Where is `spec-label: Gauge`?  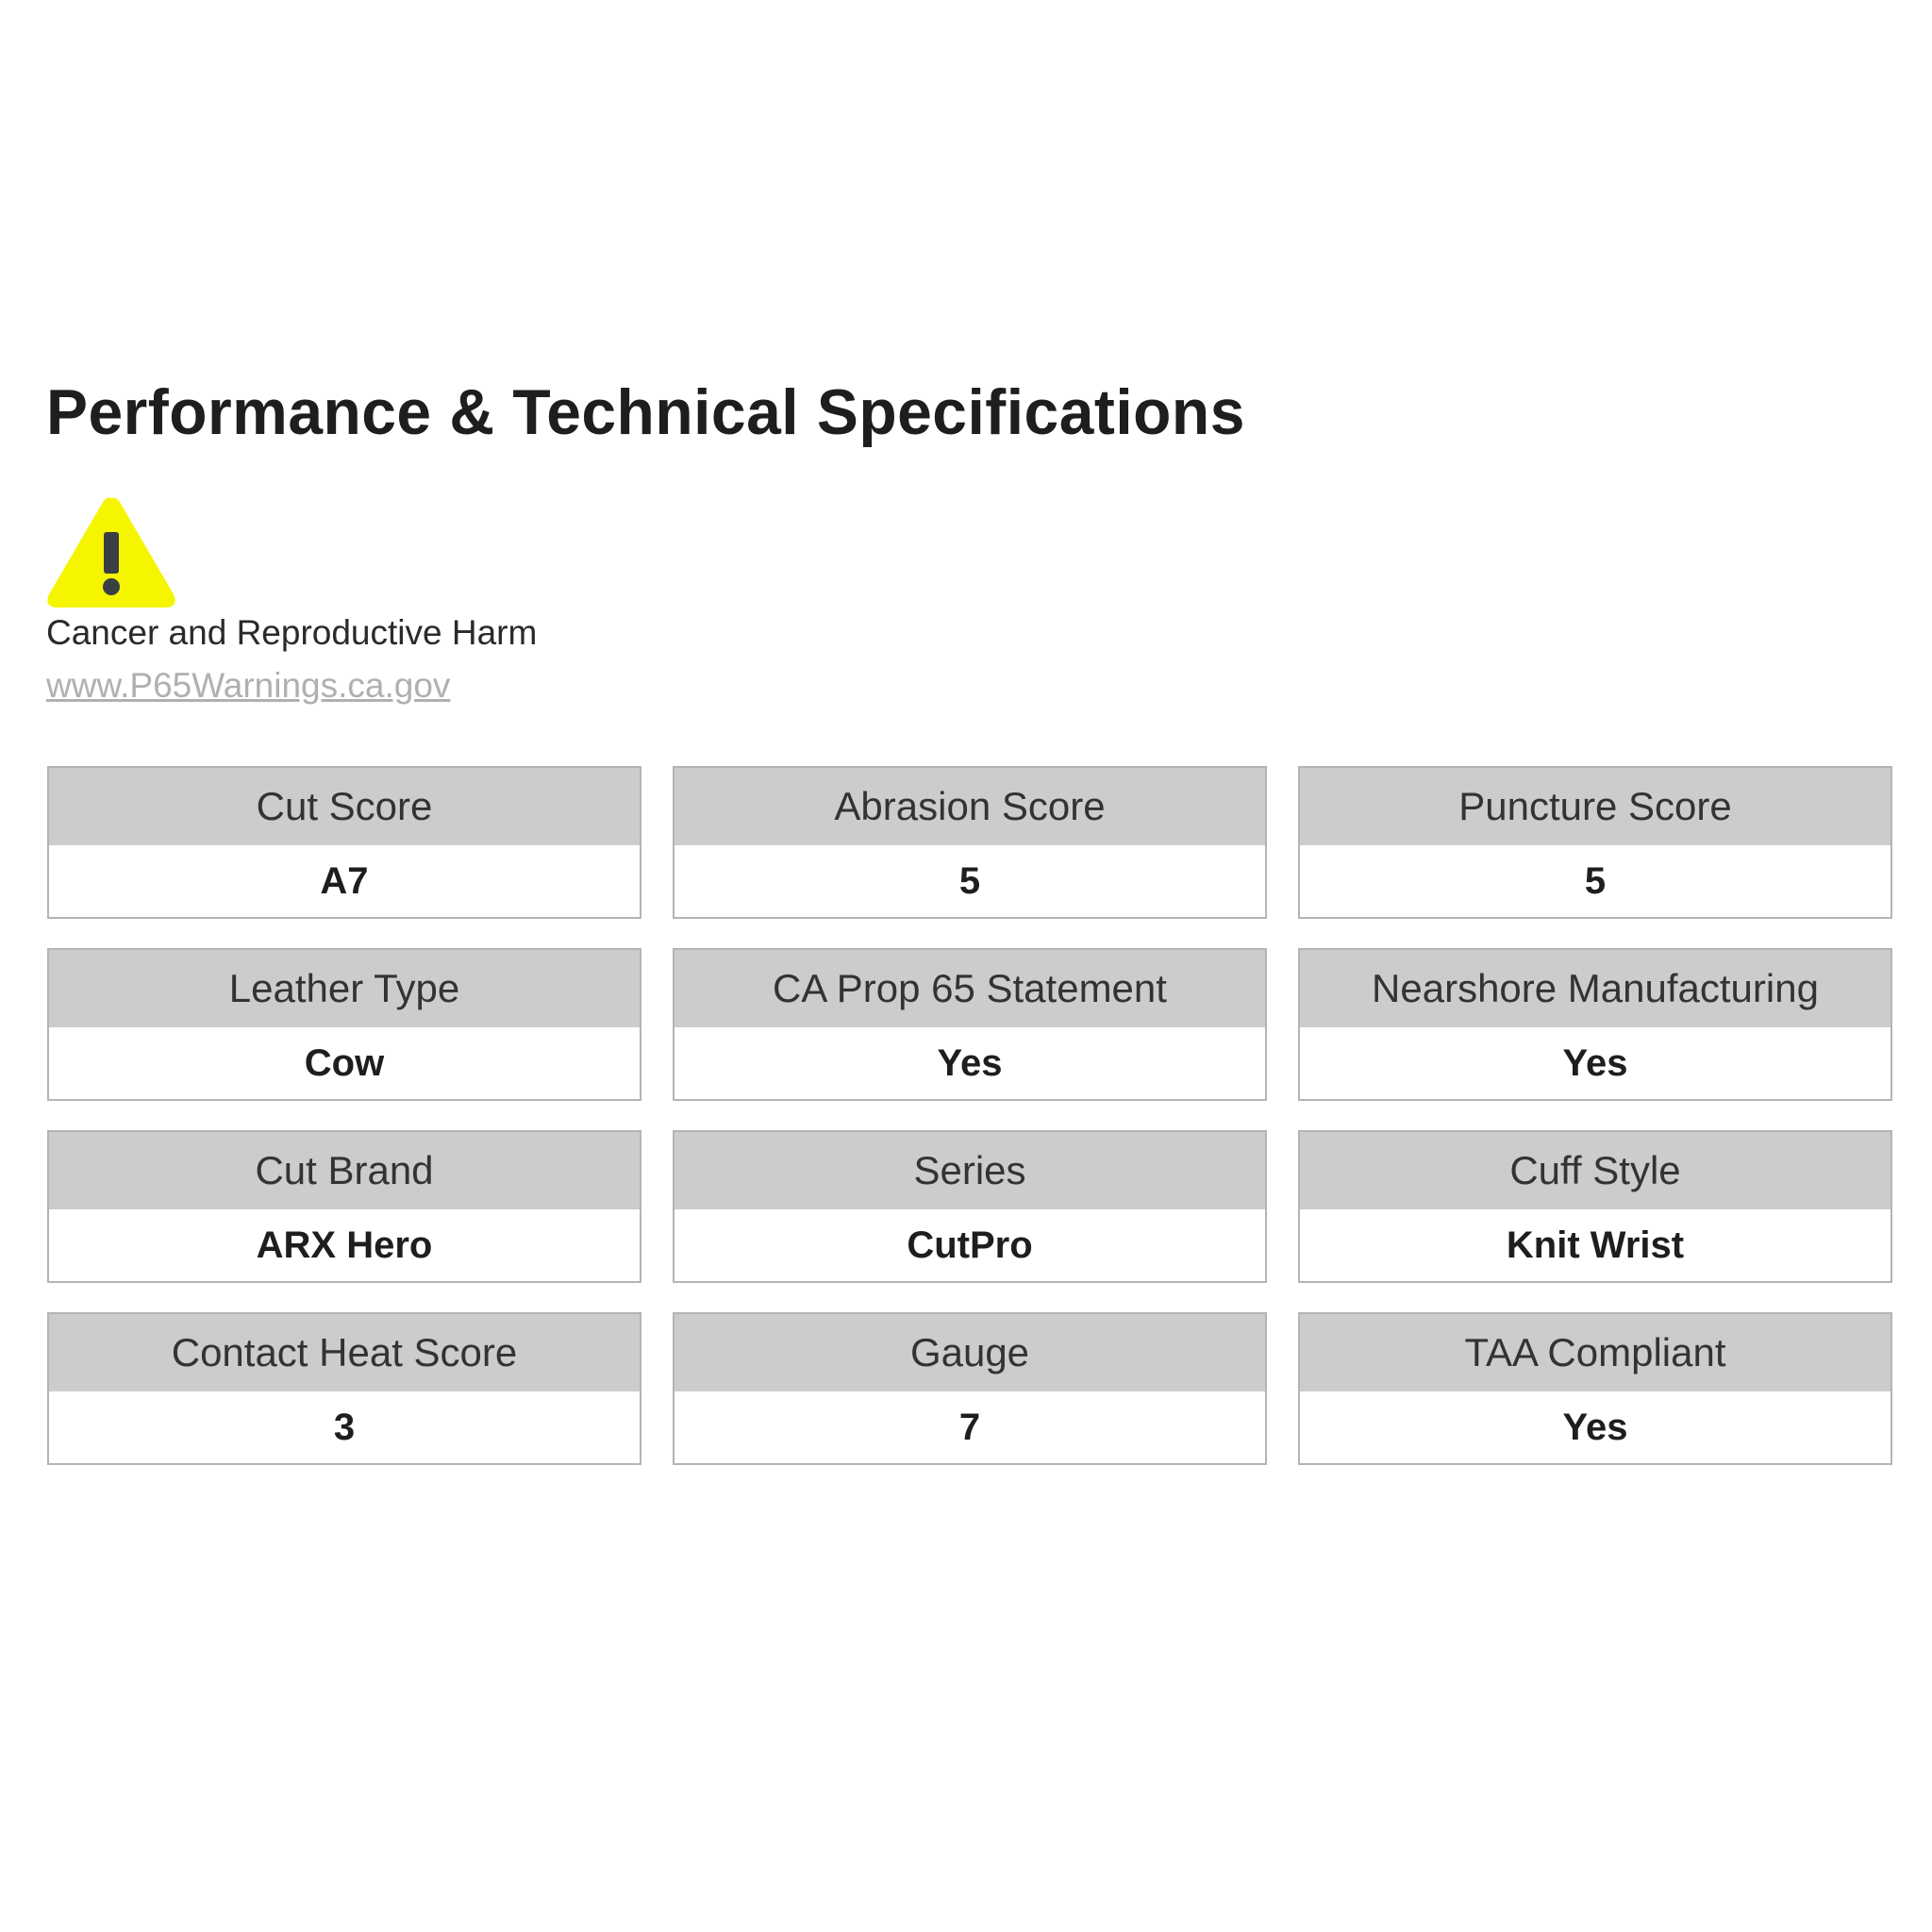 spec-label: Gauge is located at coordinates (970, 1353).